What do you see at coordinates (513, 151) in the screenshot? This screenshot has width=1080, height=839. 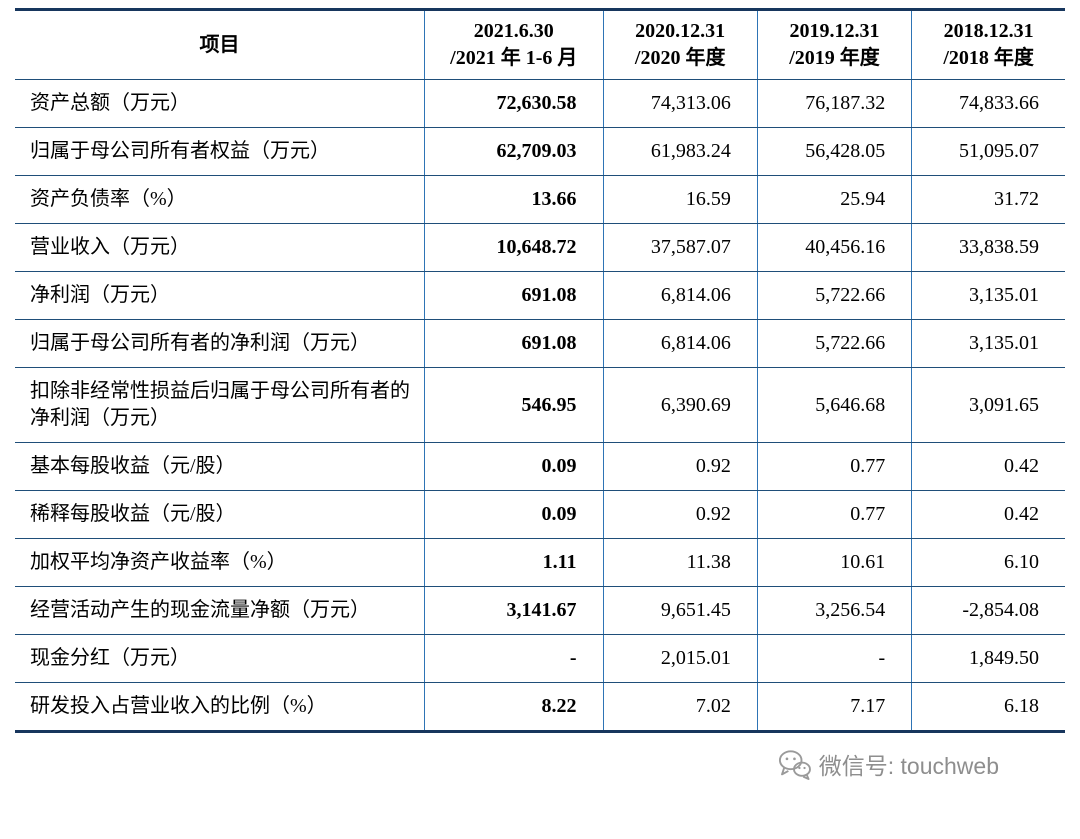 I see `row-value: 62,709.03` at bounding box center [513, 151].